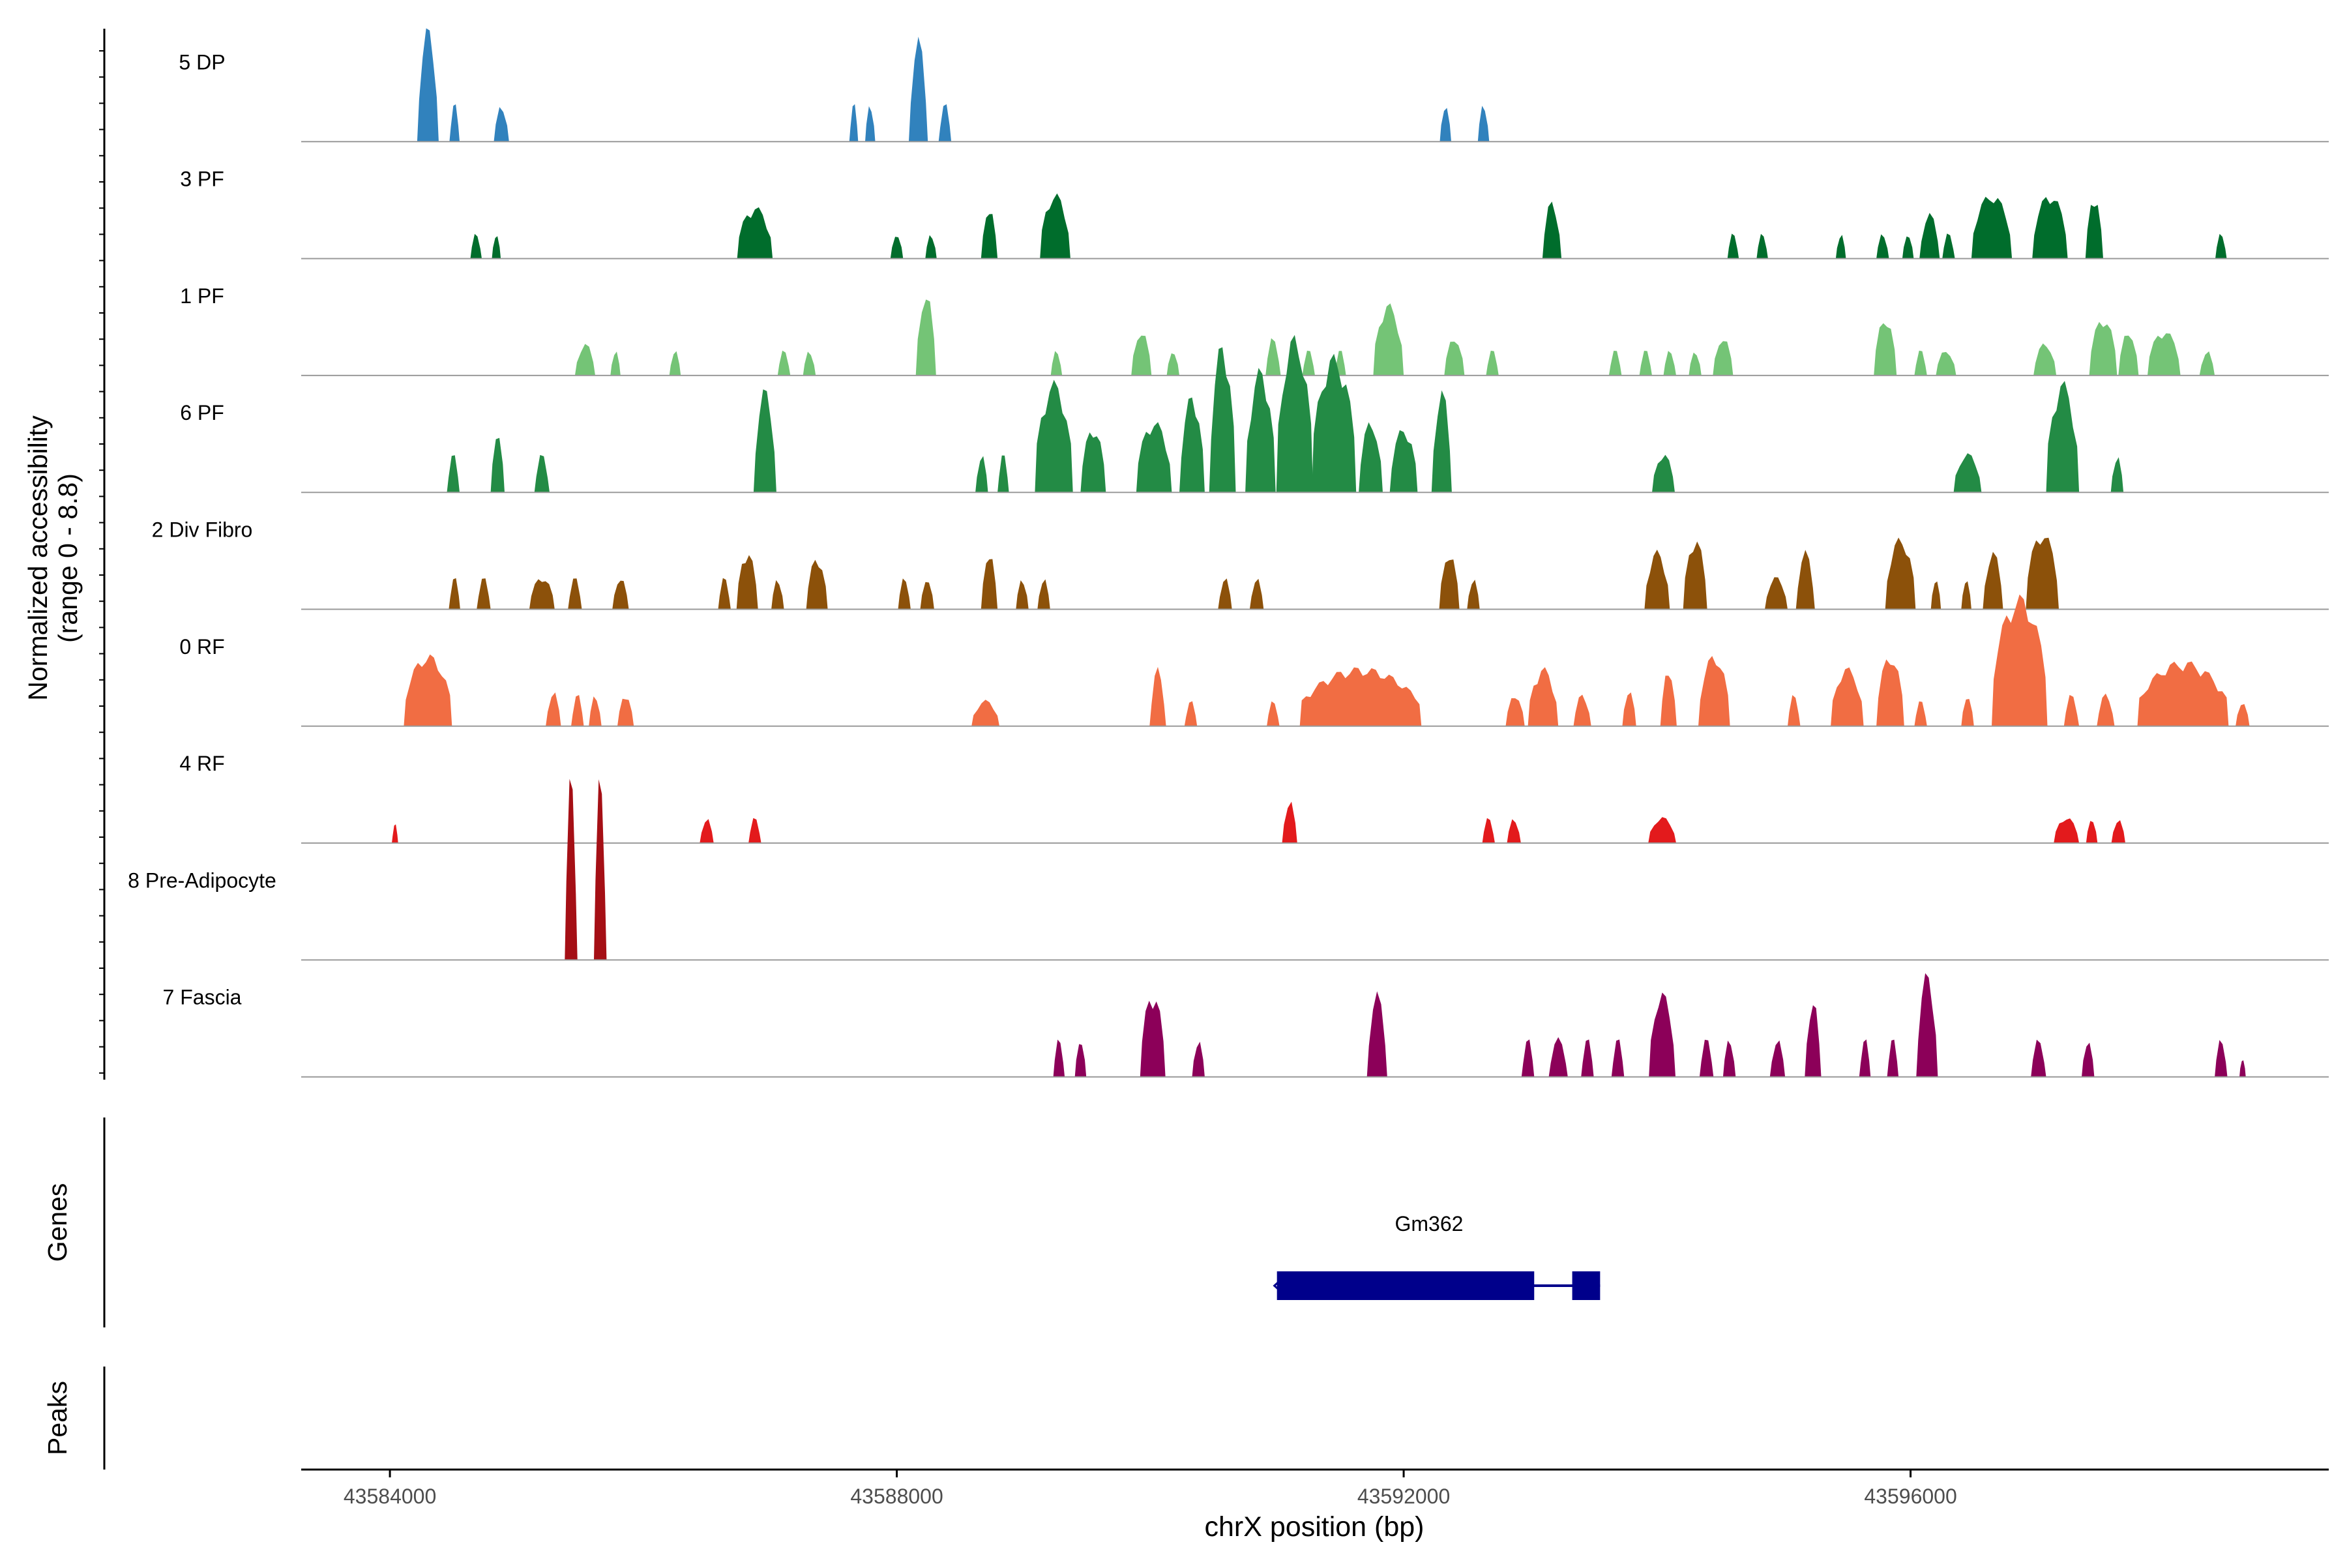 The height and width of the screenshot is (1568, 2347). What do you see at coordinates (202, 998) in the screenshot?
I see `track-label: 7 Fascia` at bounding box center [202, 998].